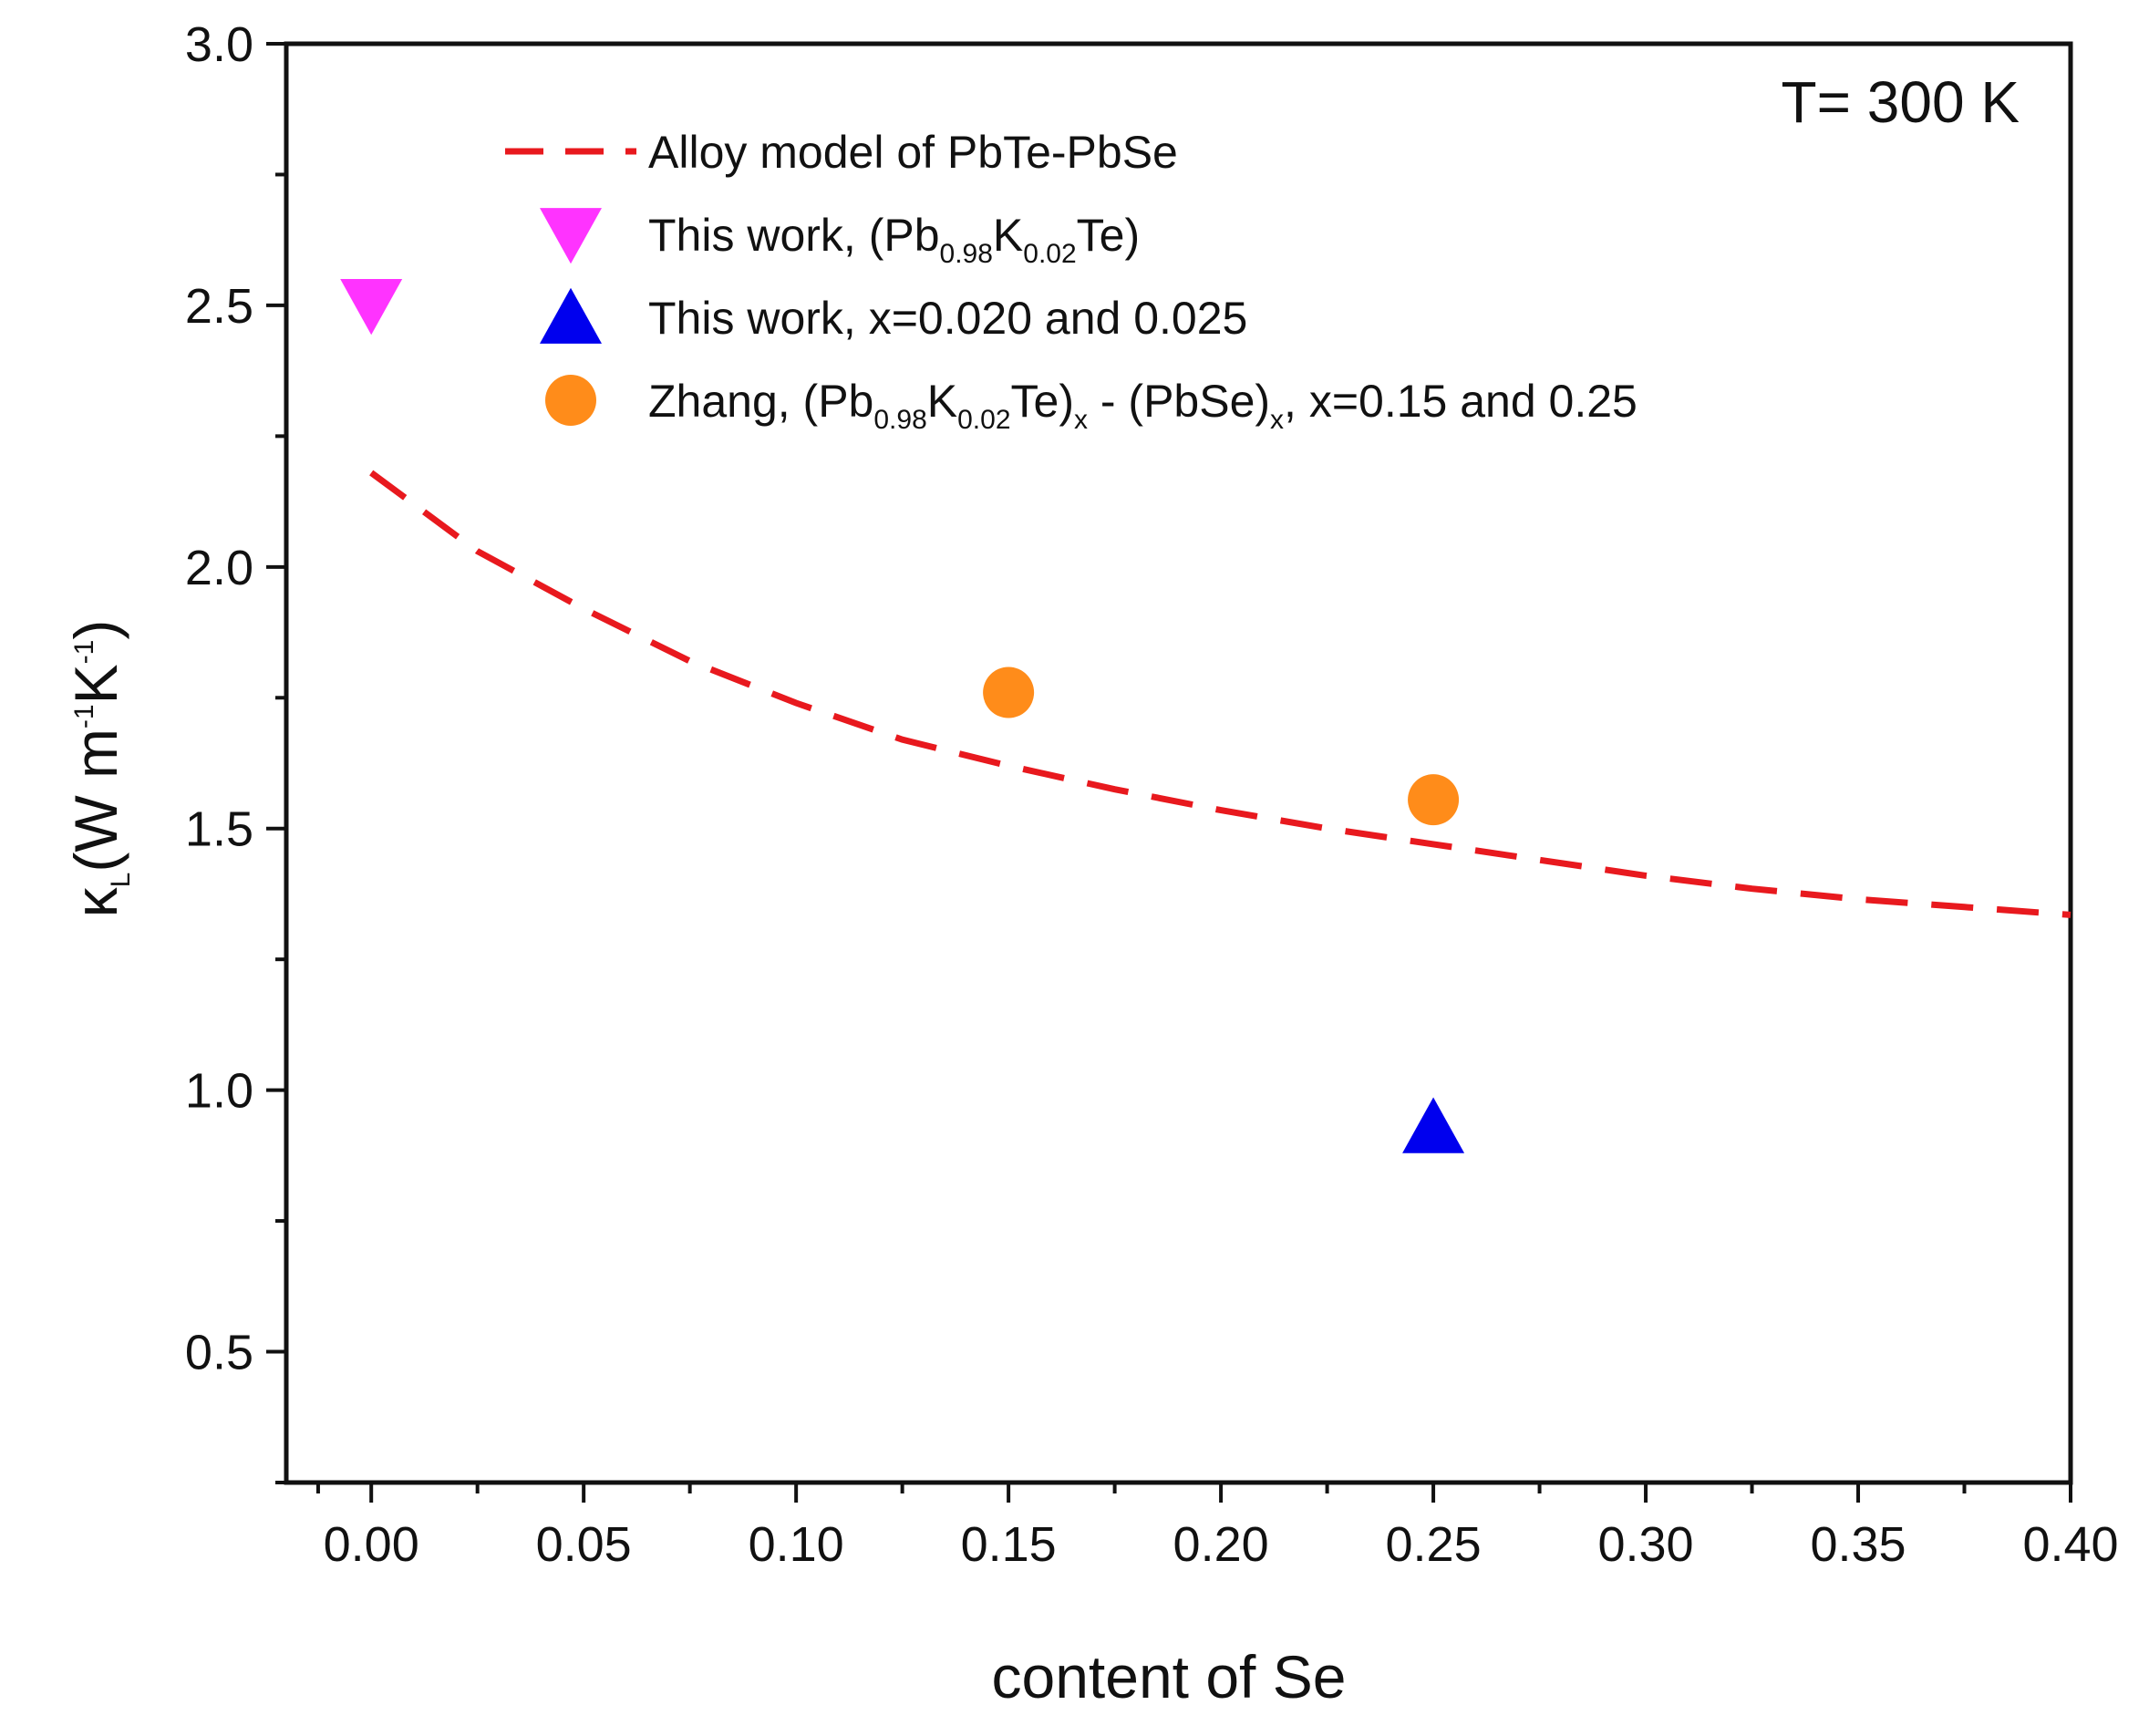 The image size is (2149, 1736). What do you see at coordinates (95, 630) in the screenshot?
I see `y-title-close: )` at bounding box center [95, 630].